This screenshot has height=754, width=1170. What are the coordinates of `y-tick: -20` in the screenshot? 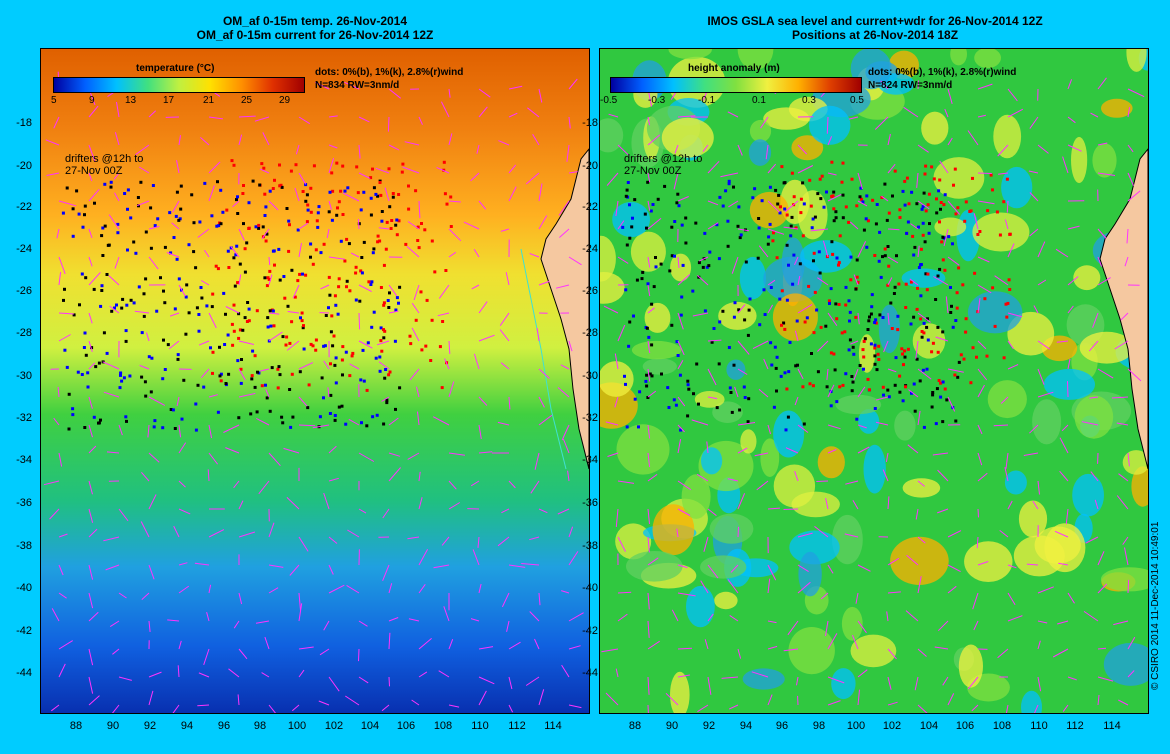 It's located at (590, 166).